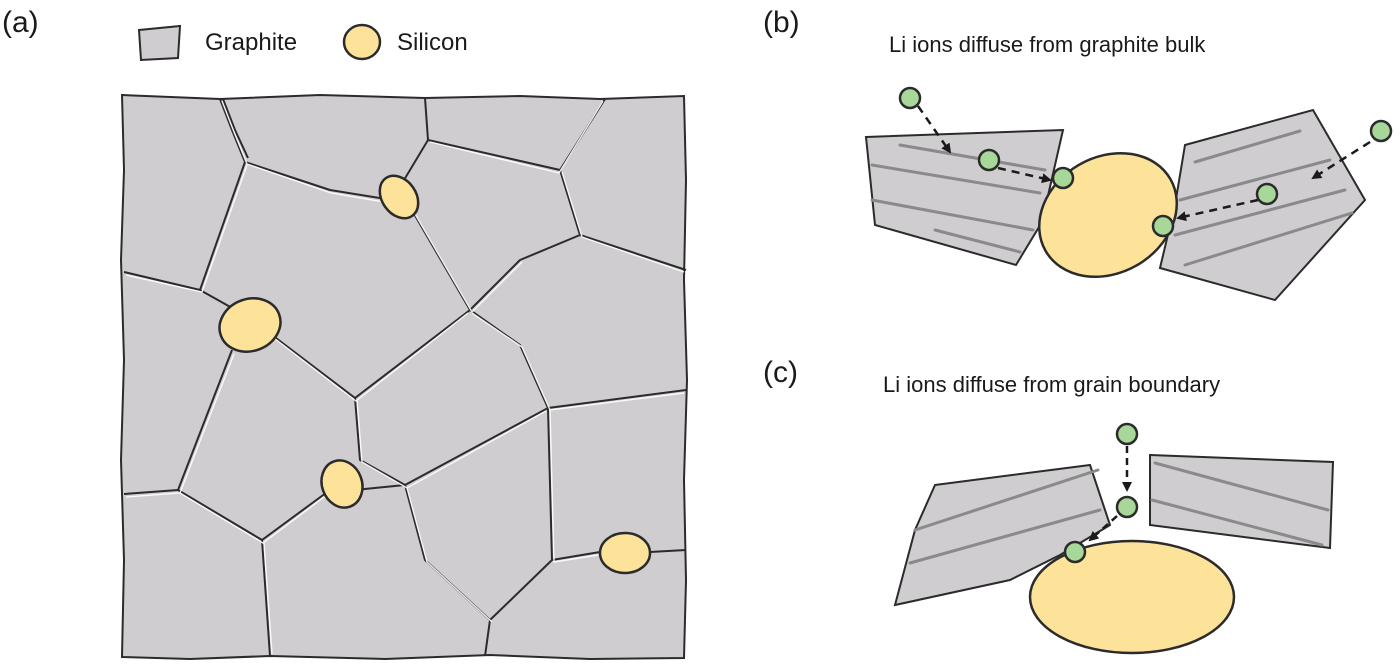 The image size is (1400, 667). I want to click on graphite-legend-icon, so click(159, 43).